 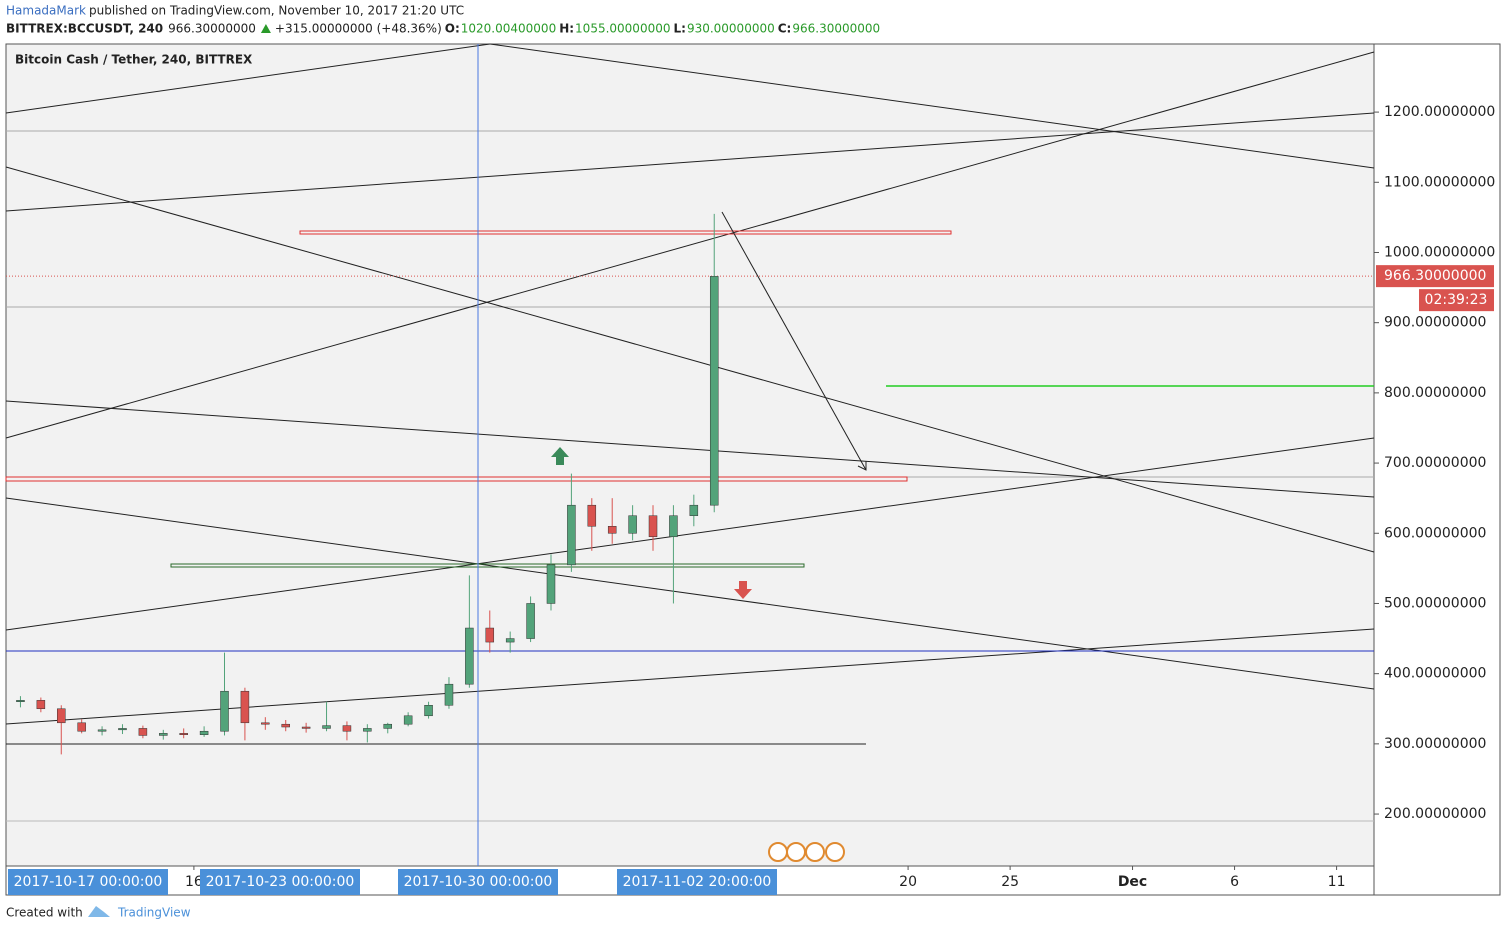 I want to click on support-zone, so click(x=487, y=565).